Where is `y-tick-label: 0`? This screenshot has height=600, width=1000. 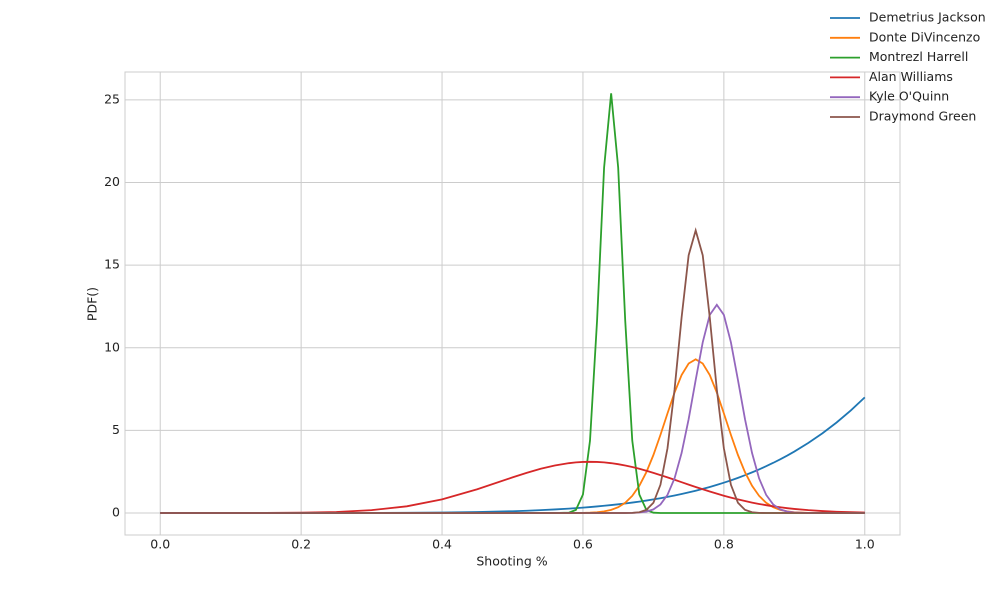
y-tick-label: 0 is located at coordinates (116, 512).